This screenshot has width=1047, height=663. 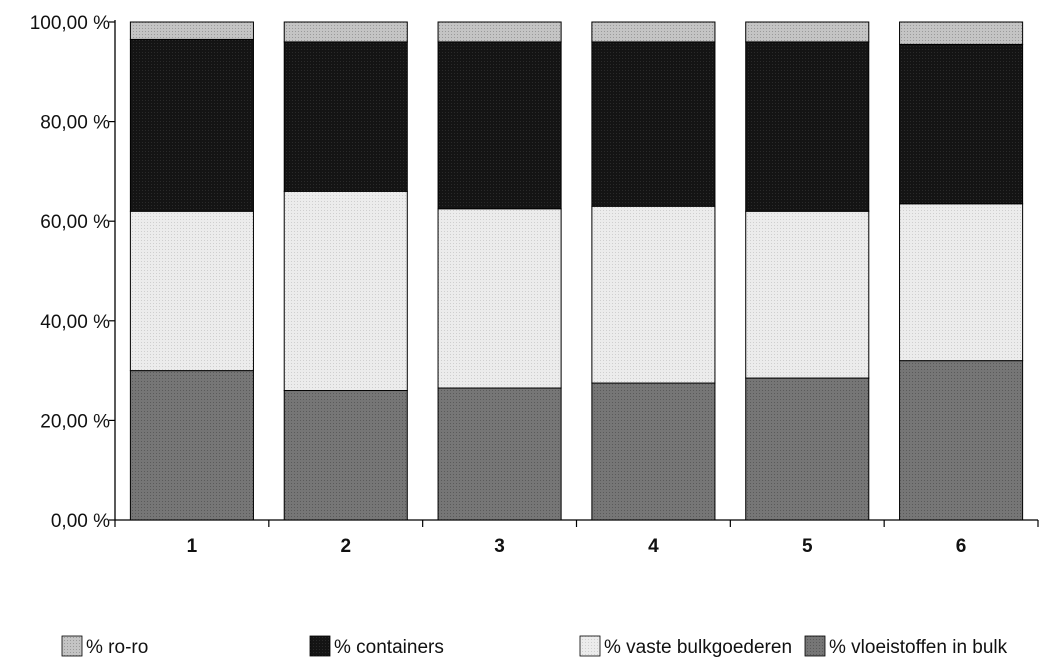 What do you see at coordinates (499, 546) in the screenshot?
I see `x-tick-label: 3` at bounding box center [499, 546].